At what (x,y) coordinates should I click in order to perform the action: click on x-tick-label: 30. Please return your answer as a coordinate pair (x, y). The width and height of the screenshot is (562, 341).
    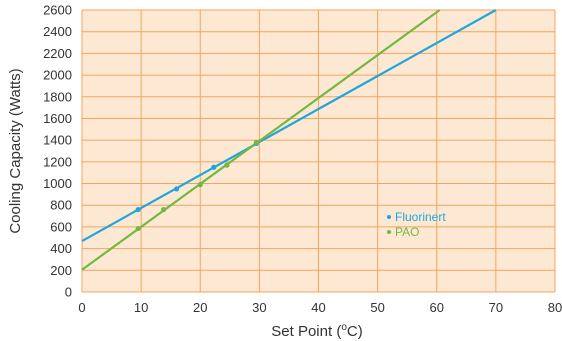
    Looking at the image, I should click on (259, 307).